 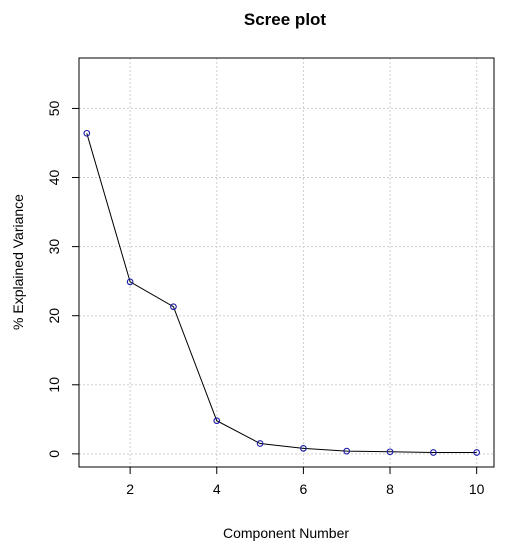 What do you see at coordinates (285, 19) in the screenshot?
I see `chart-title: Scree plot` at bounding box center [285, 19].